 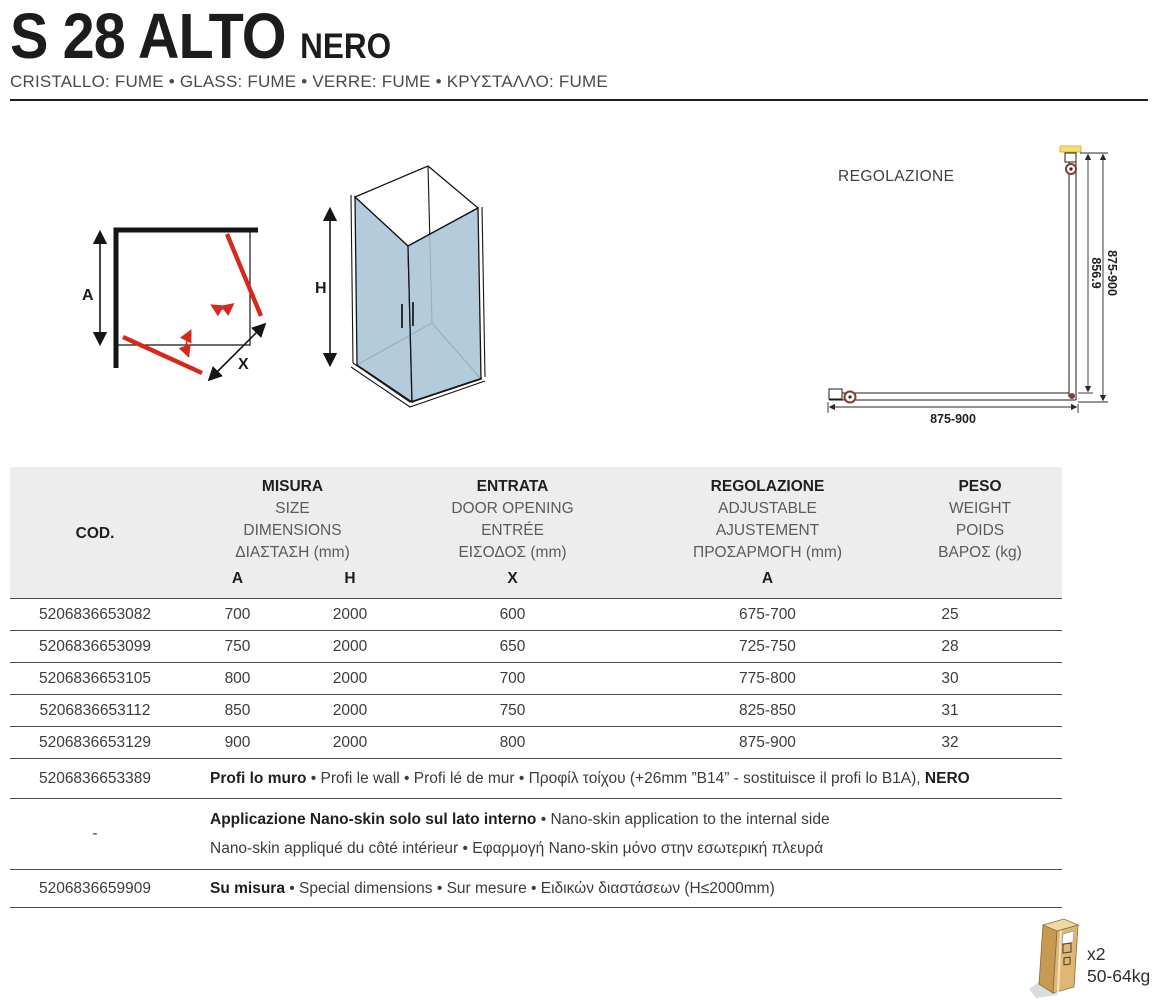 What do you see at coordinates (350, 578) in the screenshot?
I see `subheader-H: H` at bounding box center [350, 578].